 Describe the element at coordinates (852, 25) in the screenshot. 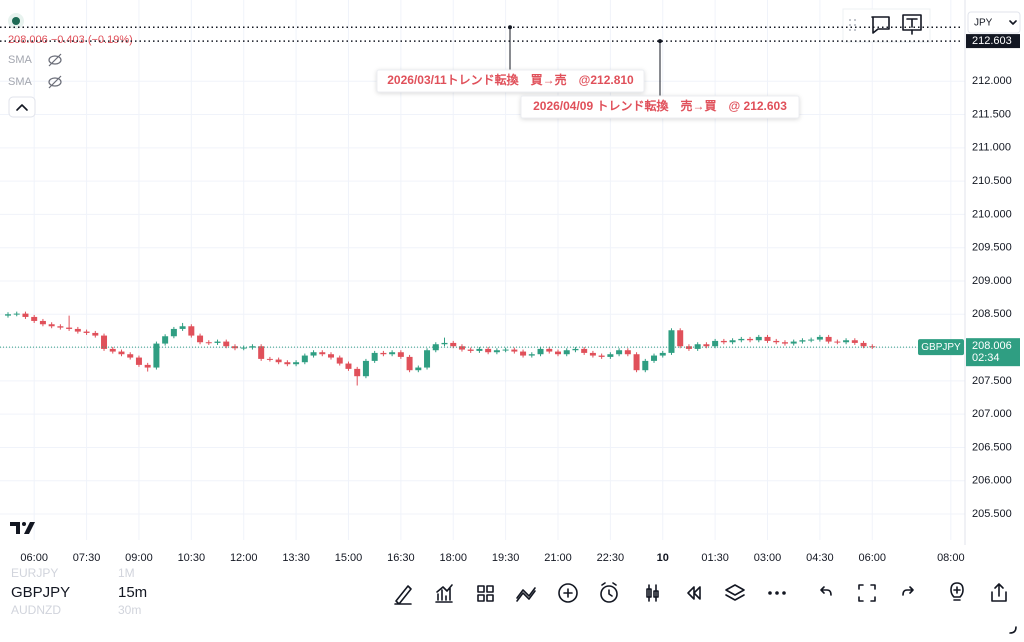

I see `drag-handle` at that location.